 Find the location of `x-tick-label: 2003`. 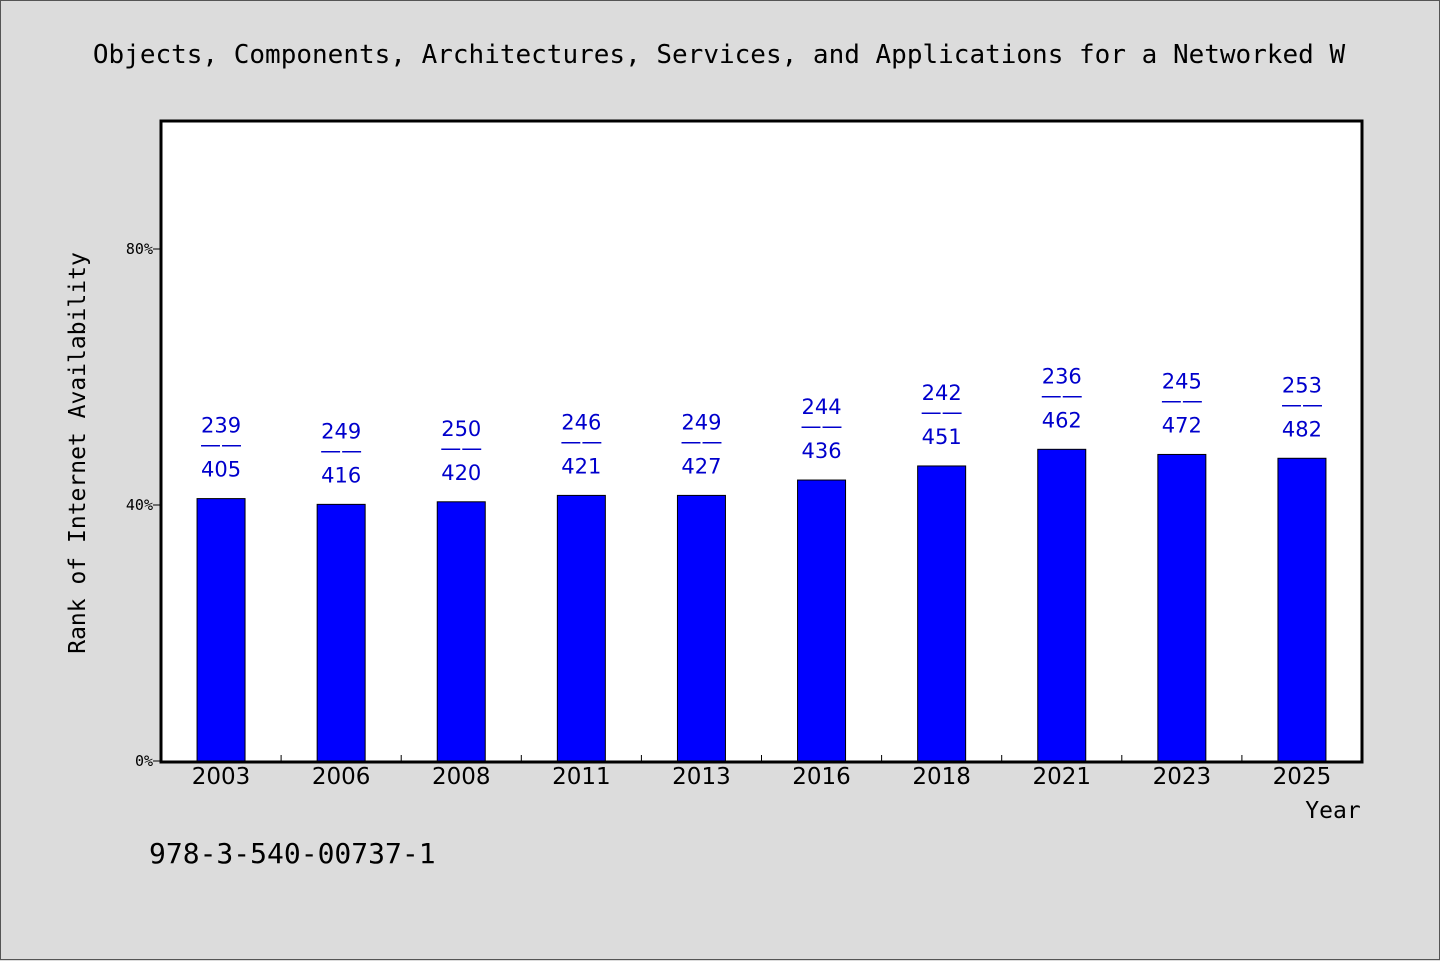

x-tick-label: 2003 is located at coordinates (221, 777).